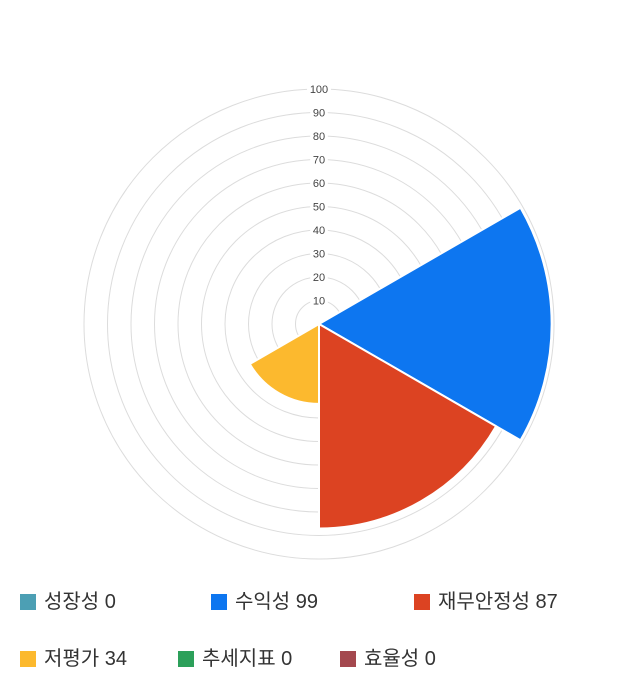 Image resolution: width=640 pixels, height=700 pixels. Describe the element at coordinates (247, 659) in the screenshot. I see `legend-label: 추세지표 0` at that location.